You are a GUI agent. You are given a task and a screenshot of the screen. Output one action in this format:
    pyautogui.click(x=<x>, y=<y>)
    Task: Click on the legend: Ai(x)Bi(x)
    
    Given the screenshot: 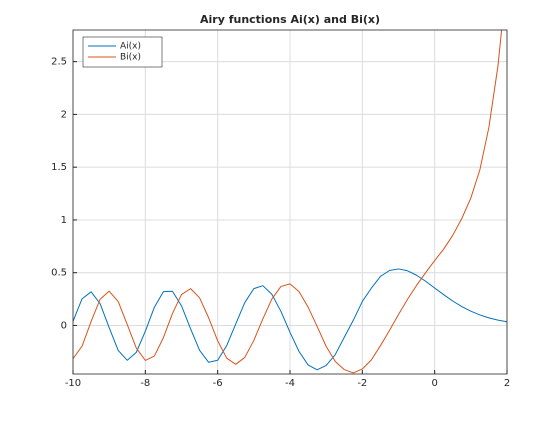 What is the action you would take?
    pyautogui.click(x=122, y=52)
    